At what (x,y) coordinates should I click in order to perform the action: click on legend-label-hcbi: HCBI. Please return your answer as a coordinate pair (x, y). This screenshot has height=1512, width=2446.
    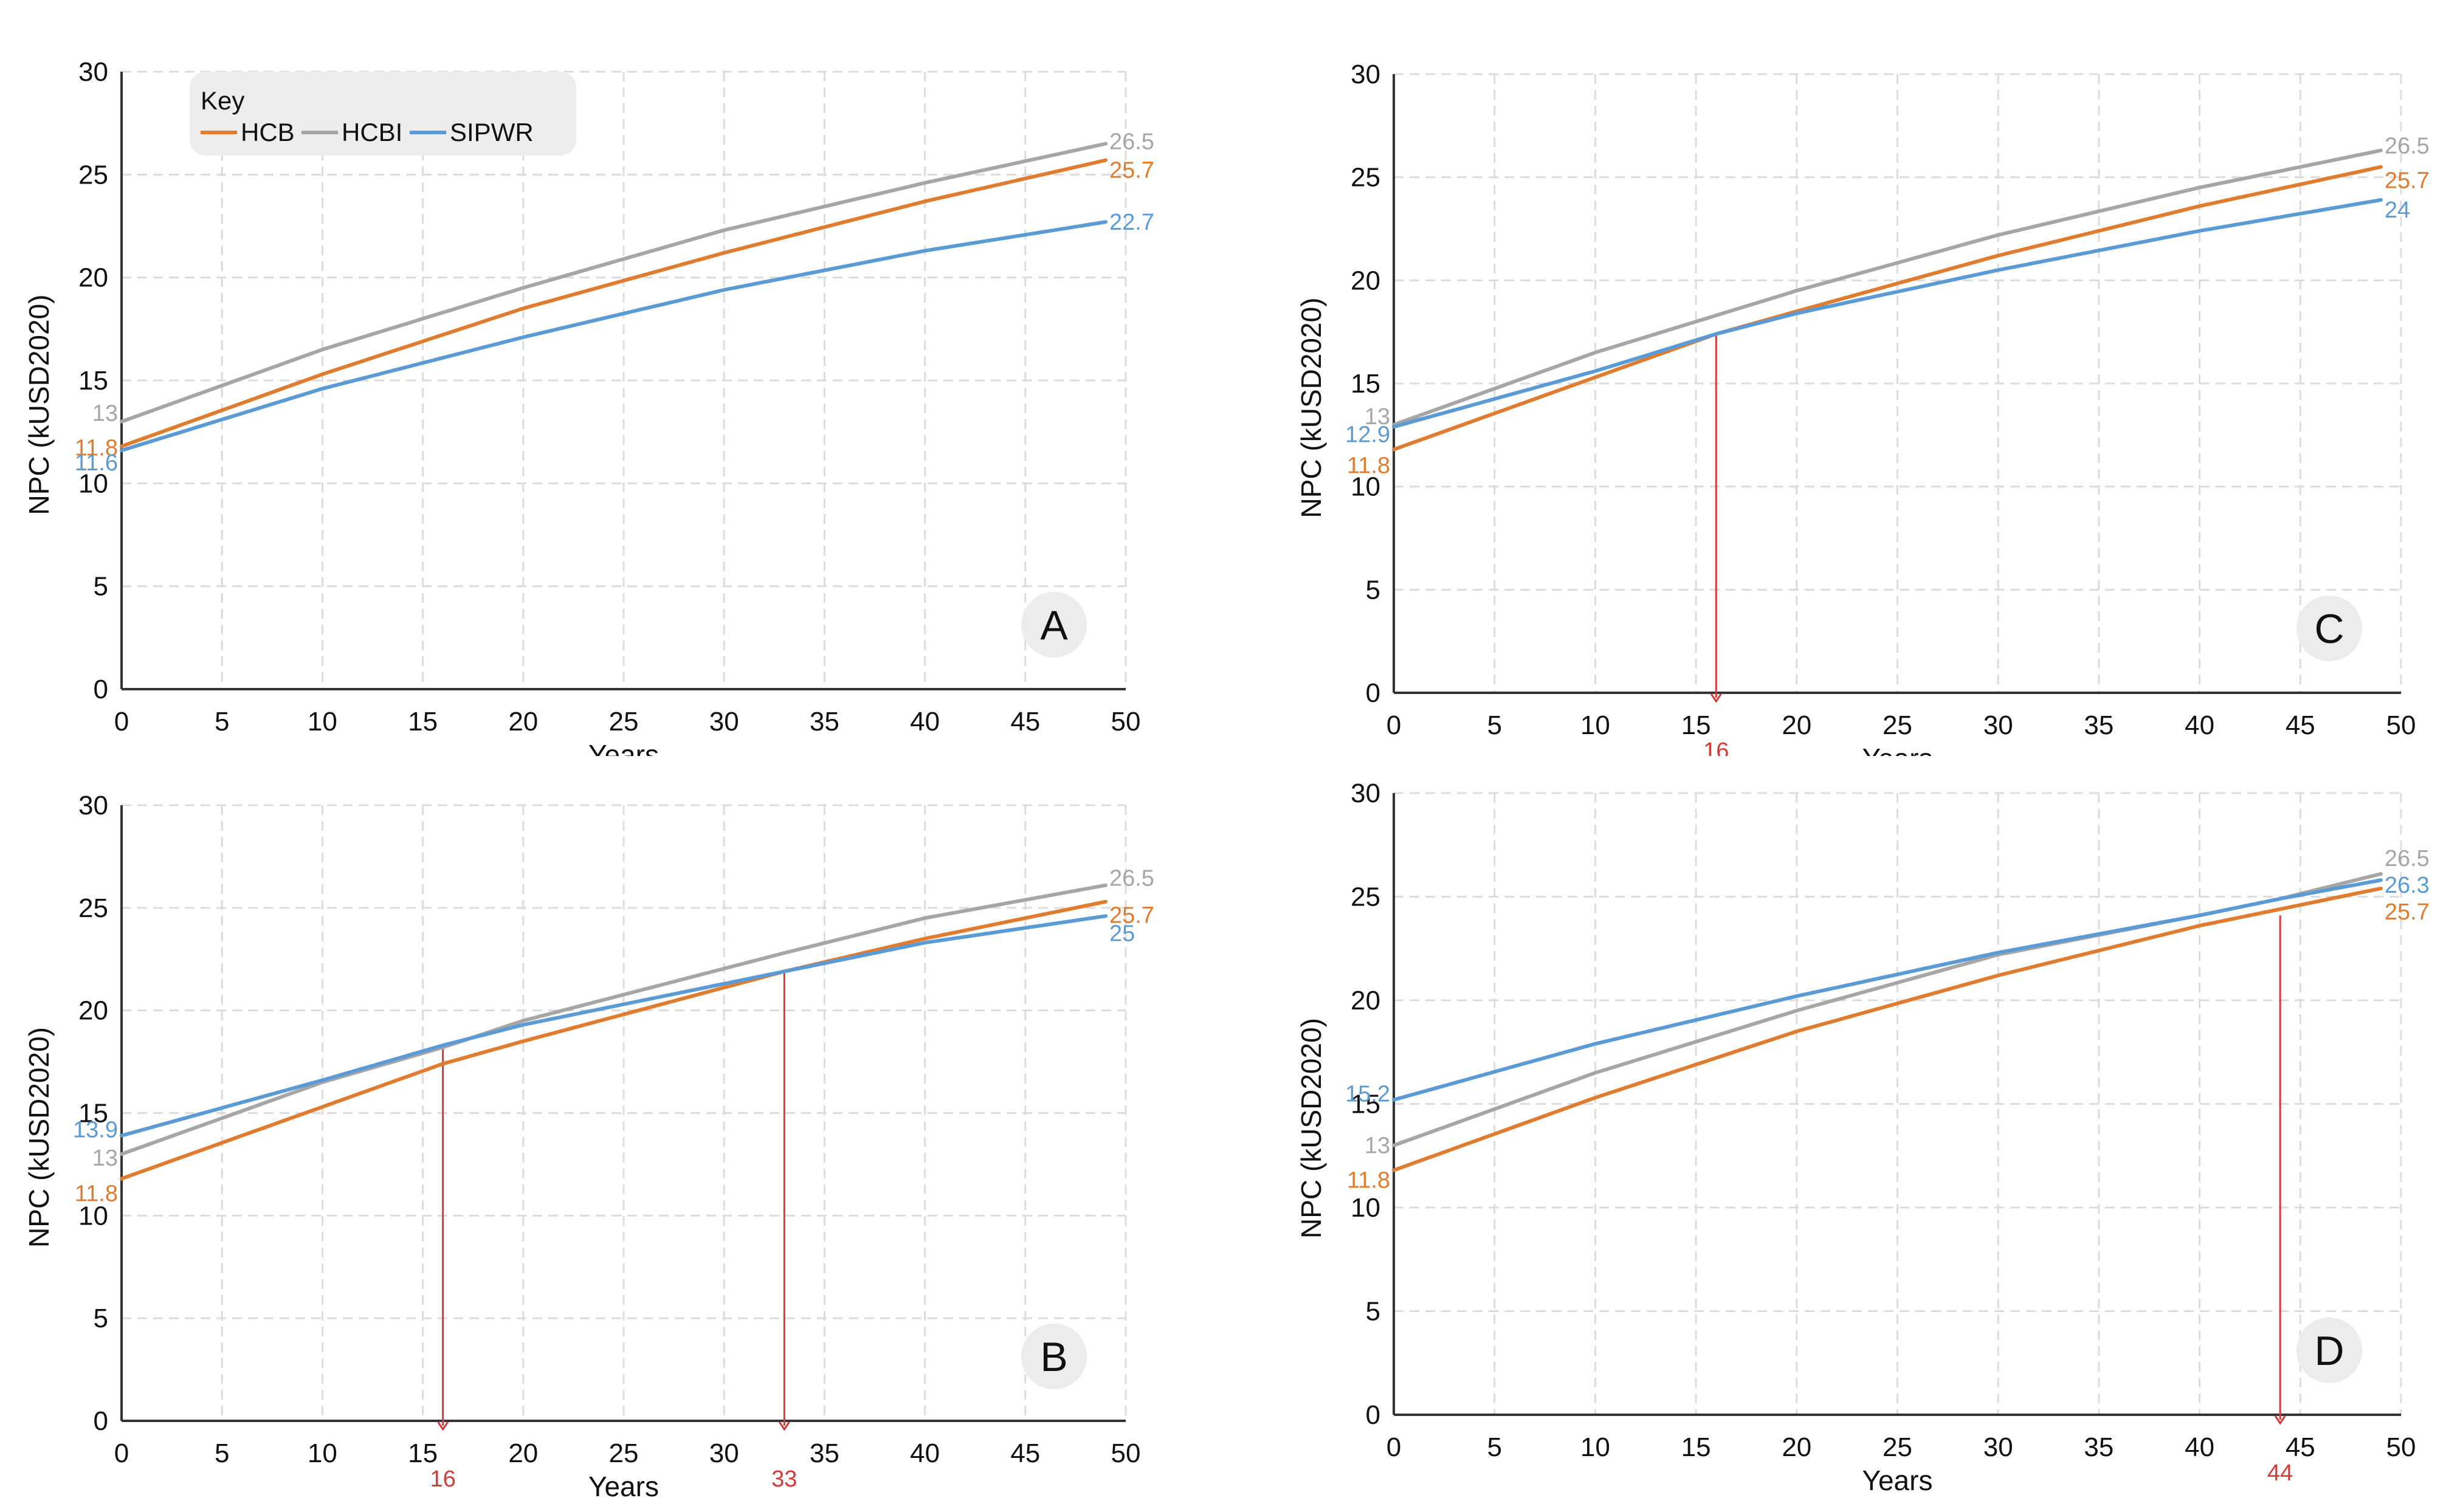
    Looking at the image, I should click on (372, 132).